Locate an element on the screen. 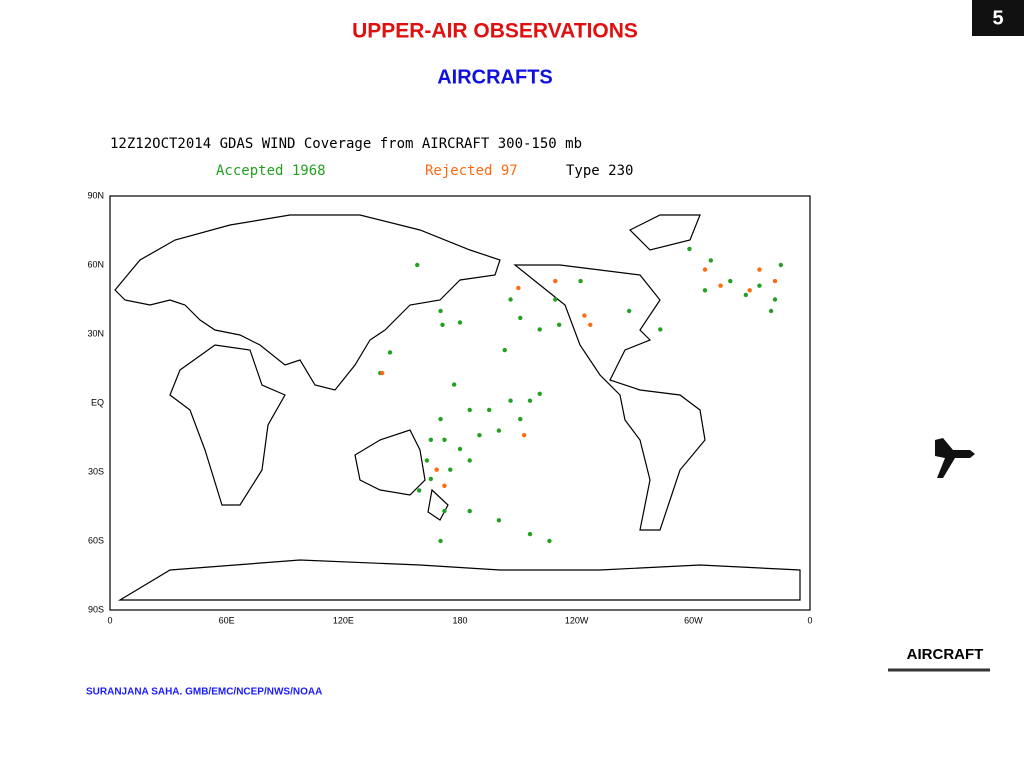  lat-label: 90S is located at coordinates (96, 609).